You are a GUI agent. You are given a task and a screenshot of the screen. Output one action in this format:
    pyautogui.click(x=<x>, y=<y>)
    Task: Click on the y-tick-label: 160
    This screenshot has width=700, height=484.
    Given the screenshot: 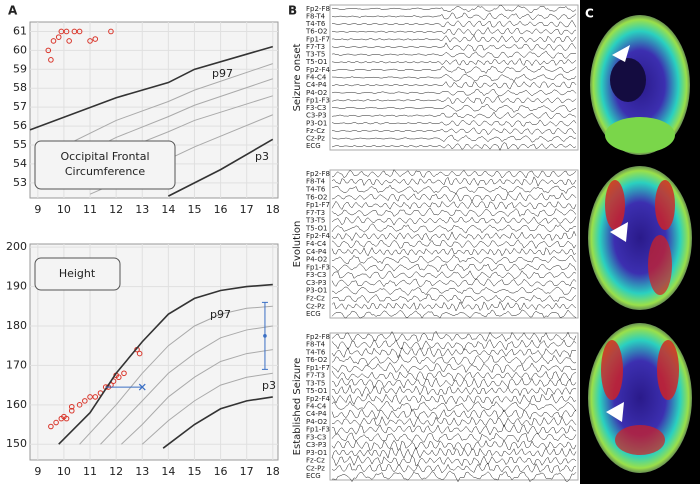 What is the action you would take?
    pyautogui.click(x=16, y=404)
    